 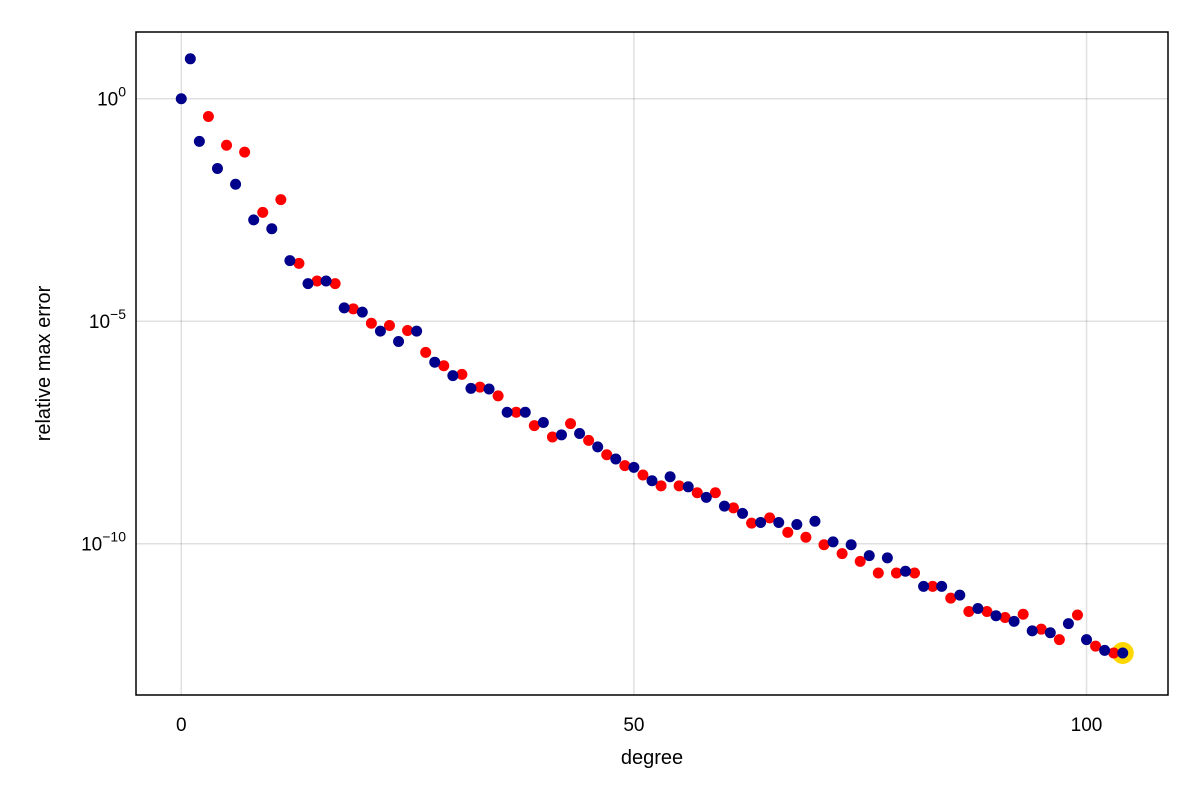 What do you see at coordinates (107, 319) in the screenshot?
I see `y-tick-label: 10−5` at bounding box center [107, 319].